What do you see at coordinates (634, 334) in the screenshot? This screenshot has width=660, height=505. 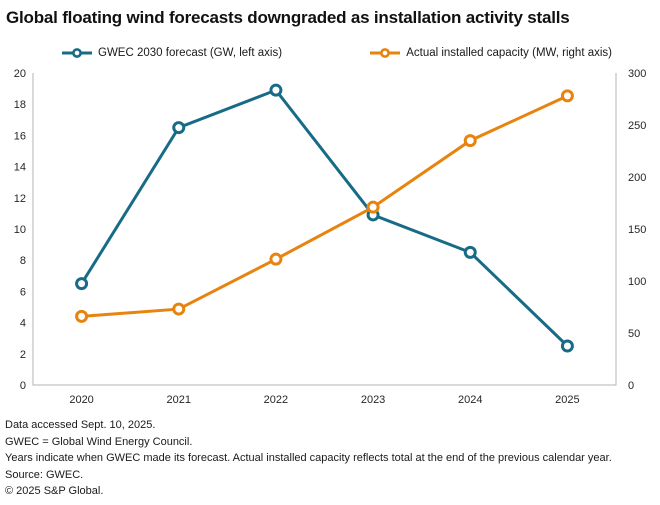 I see `y-axis-right-tick-label: 50` at bounding box center [634, 334].